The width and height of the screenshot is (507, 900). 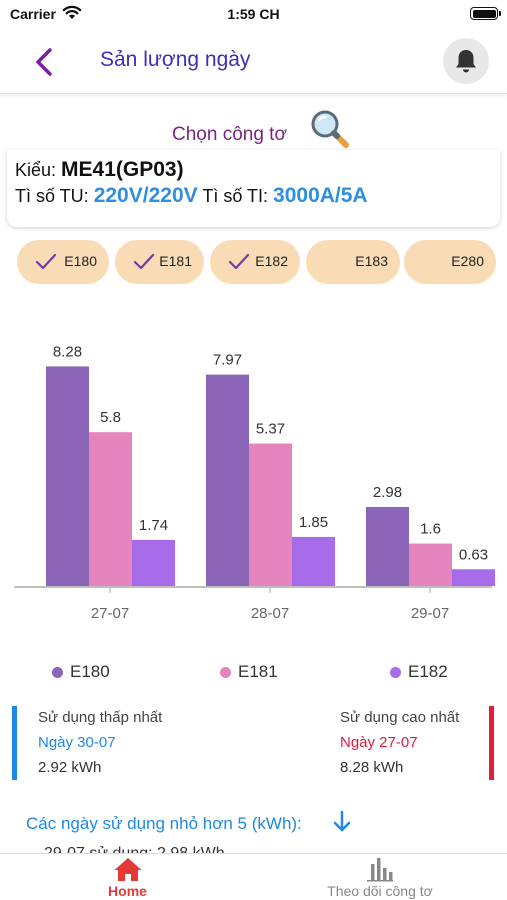 I want to click on data-label-e181-27-07: 5.8, so click(x=110, y=417).